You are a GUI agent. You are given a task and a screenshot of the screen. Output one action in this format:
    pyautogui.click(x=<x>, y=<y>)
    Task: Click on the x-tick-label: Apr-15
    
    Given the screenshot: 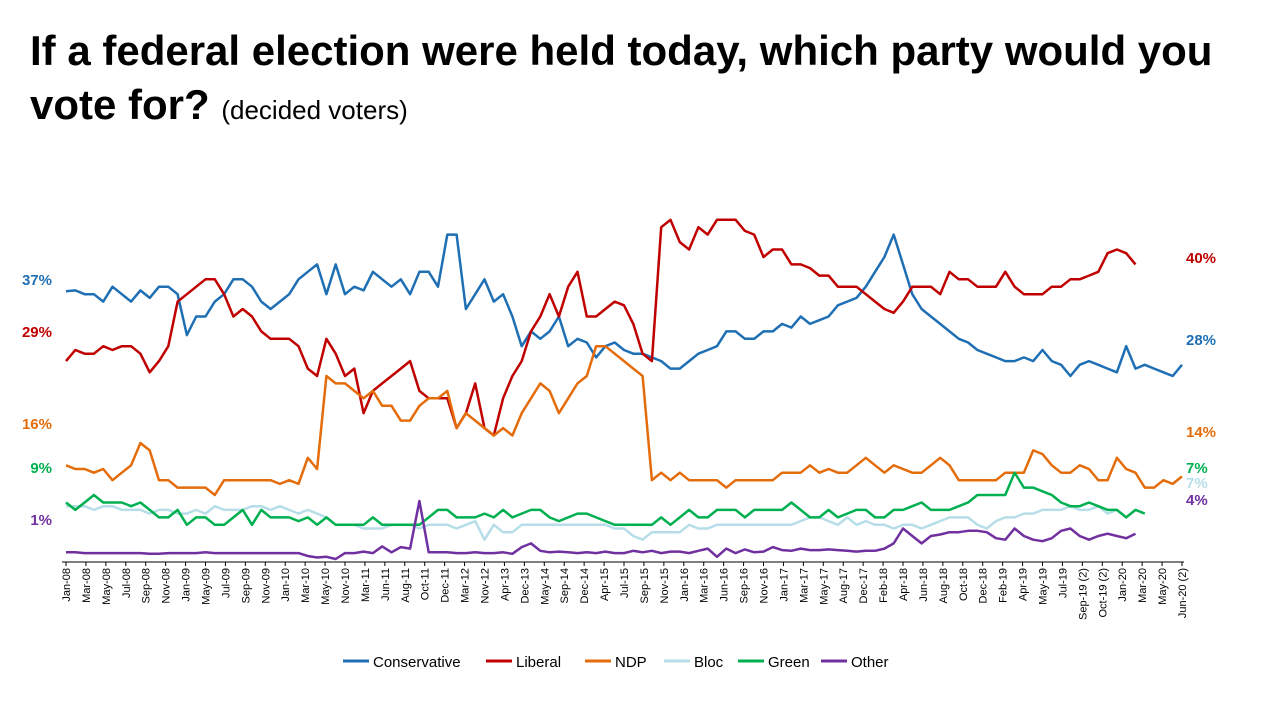 What is the action you would take?
    pyautogui.click(x=605, y=584)
    